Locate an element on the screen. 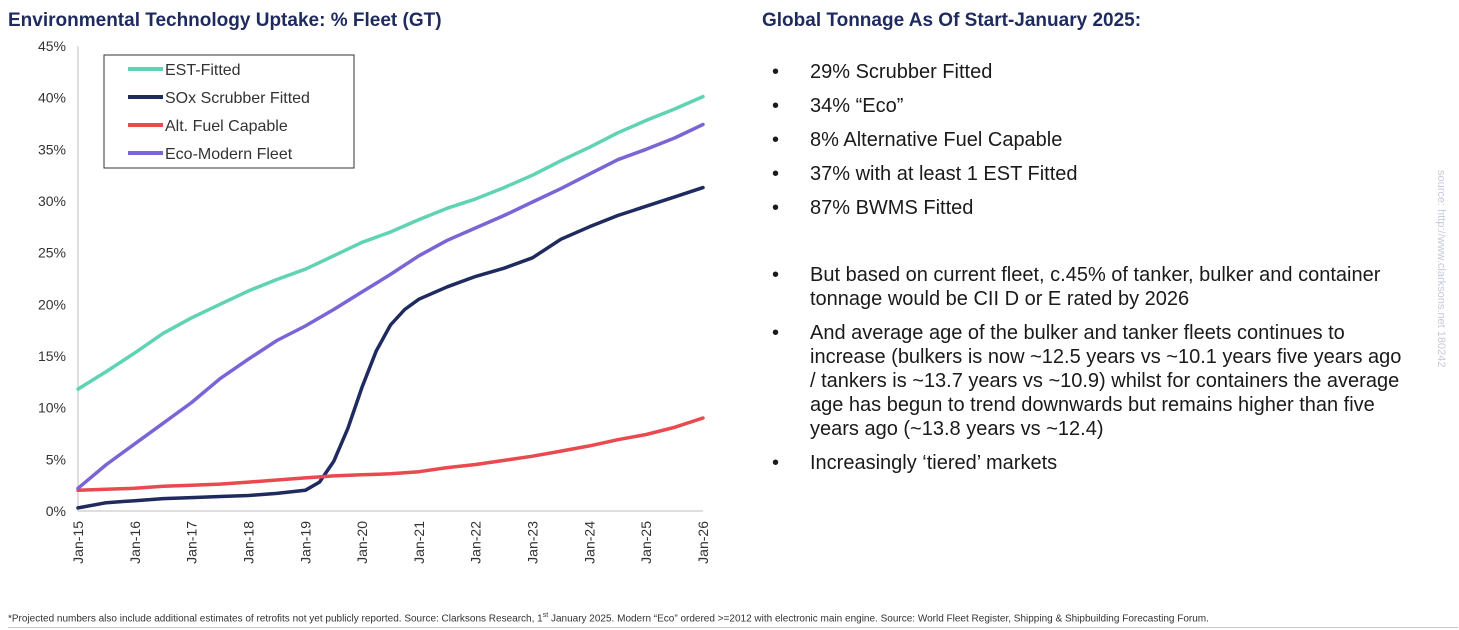  y-tick-label: 45% is located at coordinates (52, 46).